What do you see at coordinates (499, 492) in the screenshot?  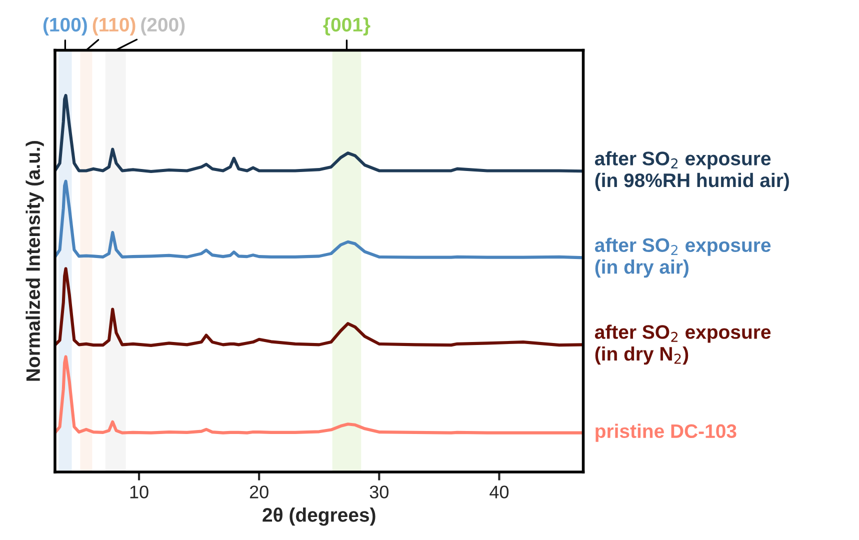 I see `x-tick-label: 40` at bounding box center [499, 492].